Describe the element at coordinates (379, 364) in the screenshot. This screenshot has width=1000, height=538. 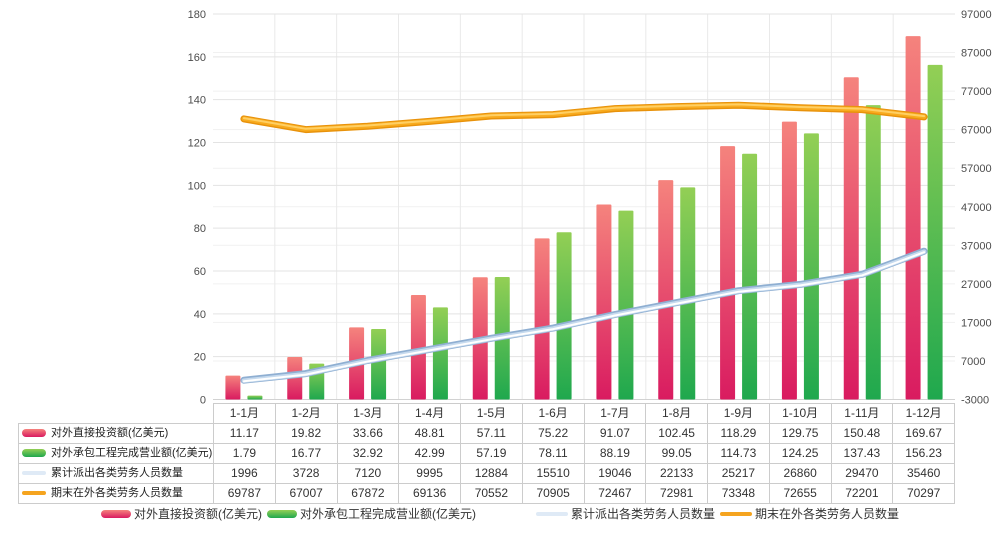
I see `green-bar-1-3月` at that location.